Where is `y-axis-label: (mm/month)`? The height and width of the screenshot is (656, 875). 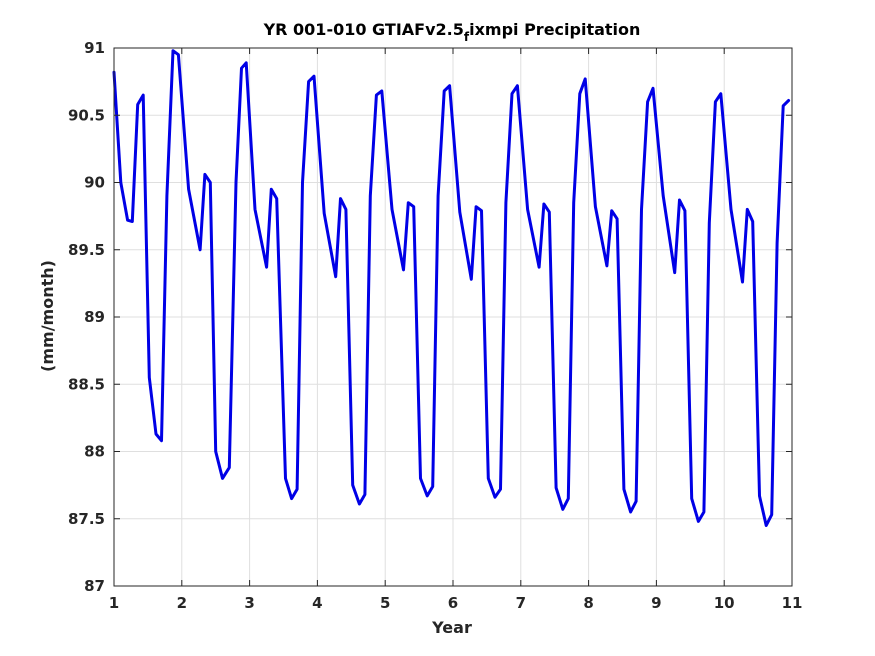
y-axis-label: (mm/month) is located at coordinates (47, 316).